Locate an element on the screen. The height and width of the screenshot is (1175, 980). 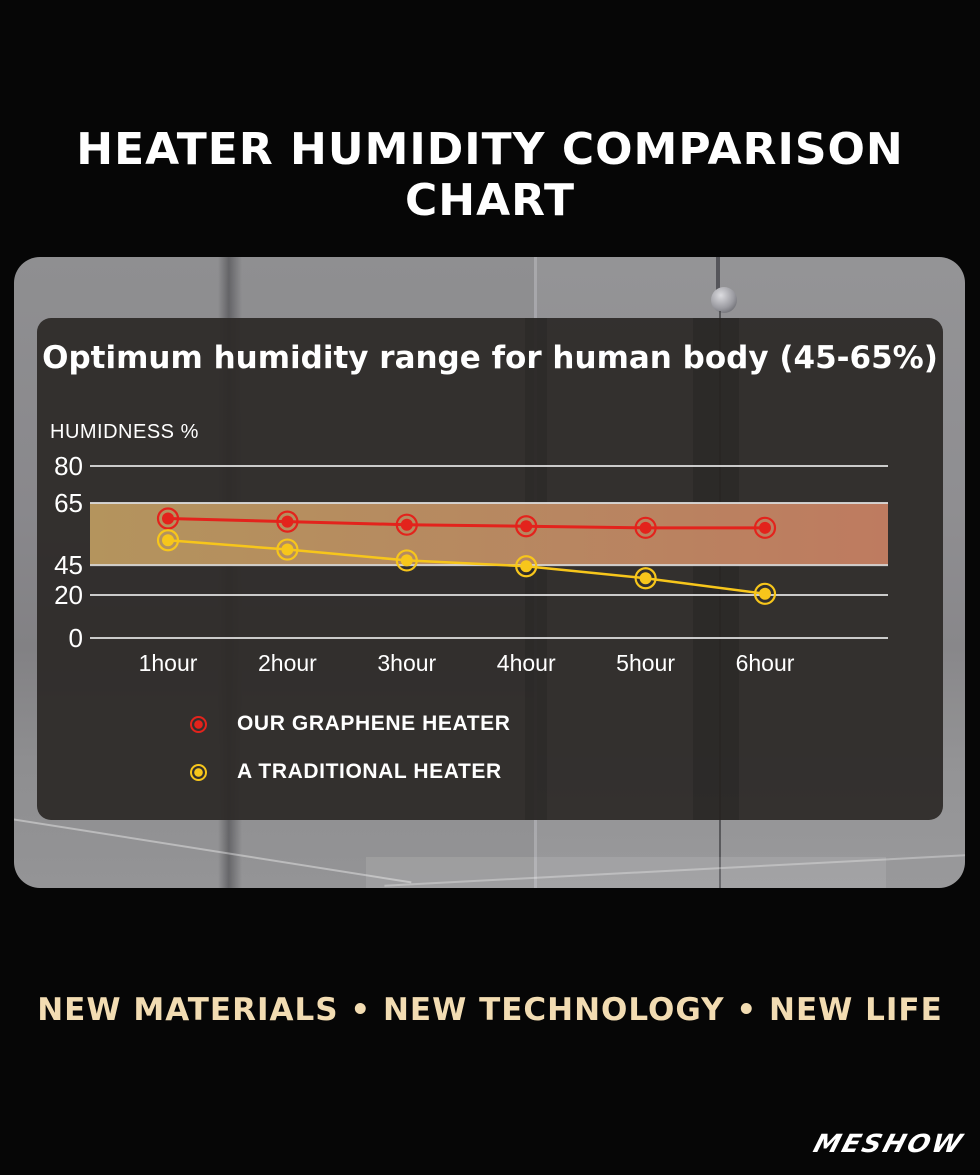
x-label-4hour: 4hour is located at coordinates (526, 663).